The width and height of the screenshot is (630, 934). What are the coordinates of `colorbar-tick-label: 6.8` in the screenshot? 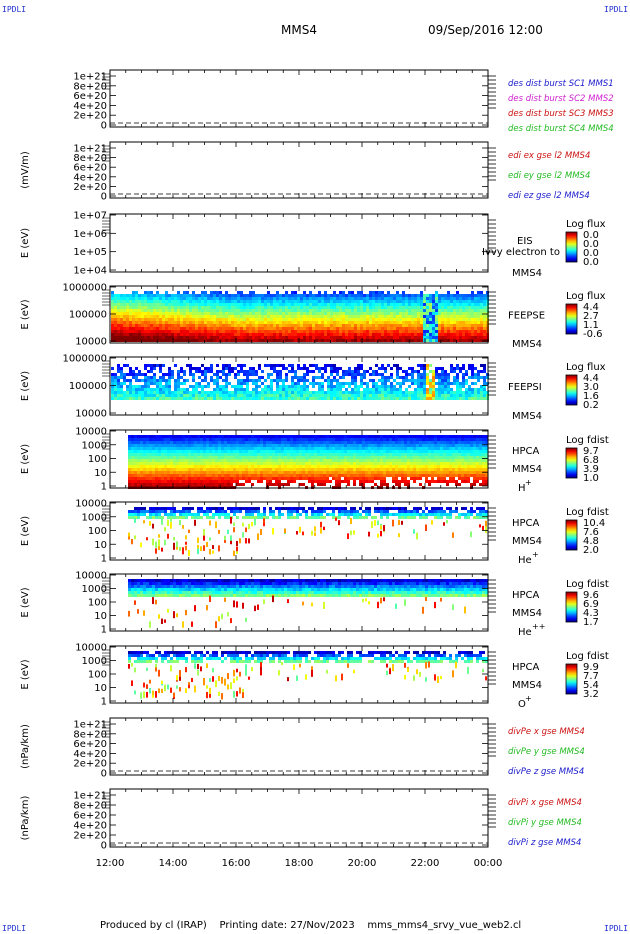 It's located at (591, 460).